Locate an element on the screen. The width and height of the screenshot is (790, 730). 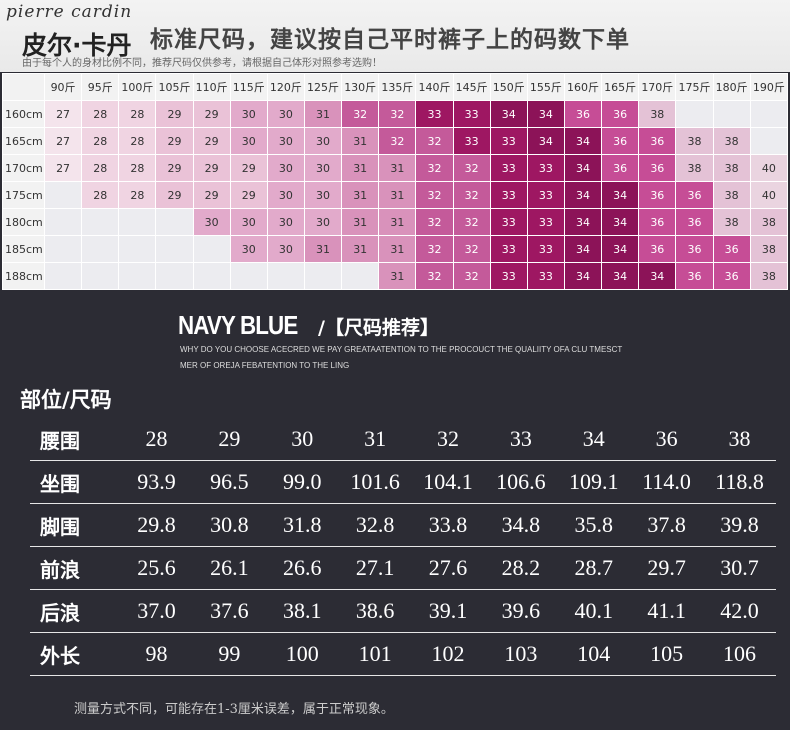
weight-header: 190斤 is located at coordinates (769, 87).